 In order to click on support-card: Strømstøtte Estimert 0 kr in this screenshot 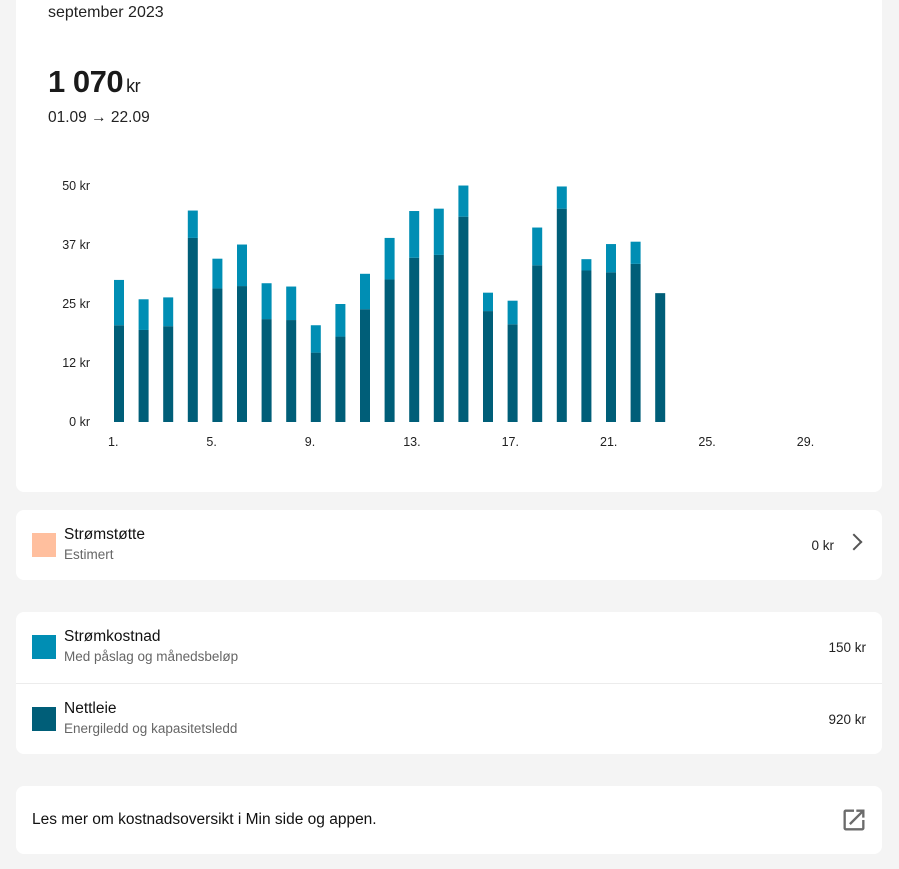, I will do `click(449, 545)`.